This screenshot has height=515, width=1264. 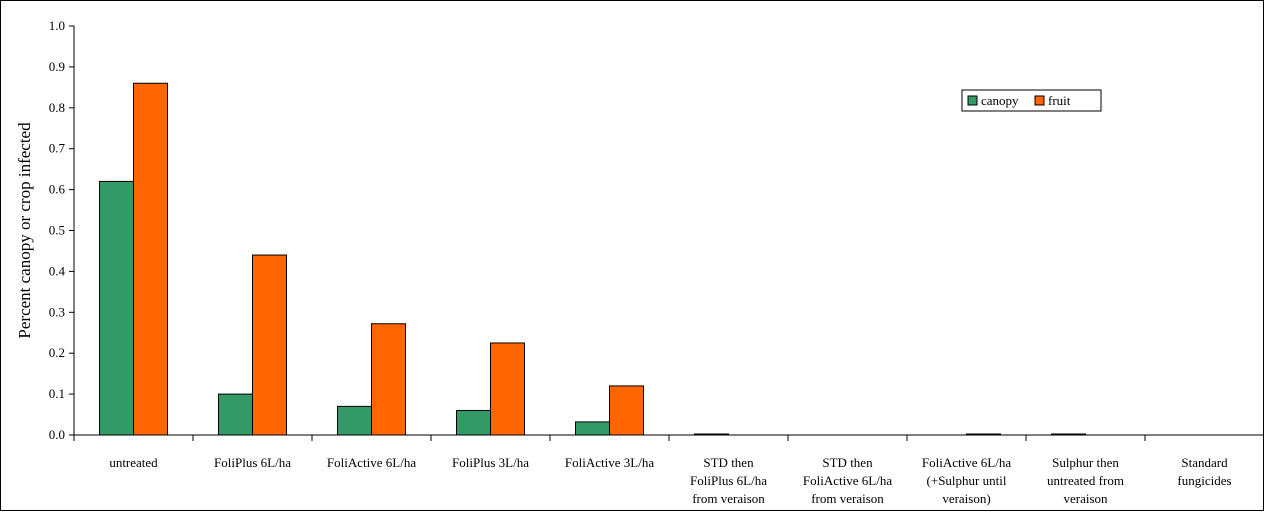 What do you see at coordinates (57, 189) in the screenshot?
I see `y-tick-label: 0.6` at bounding box center [57, 189].